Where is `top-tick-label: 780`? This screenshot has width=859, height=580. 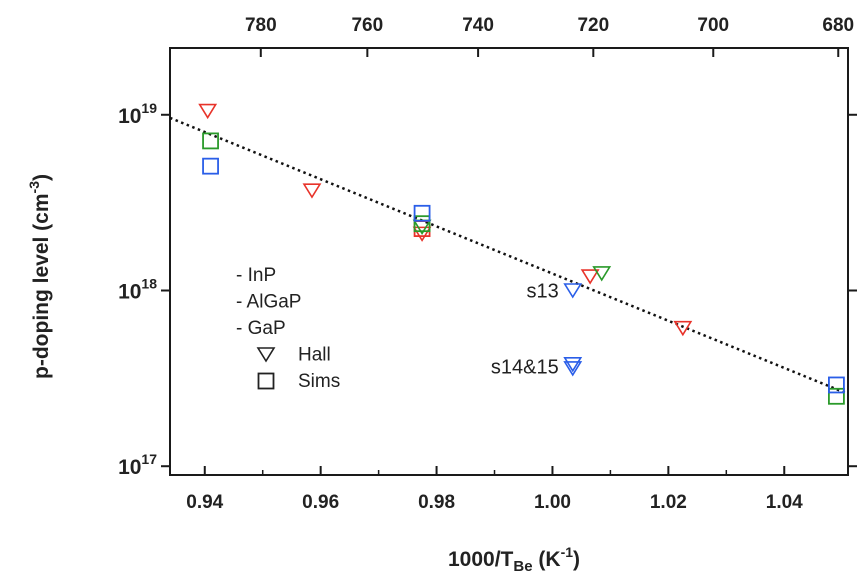
top-tick-label: 780 is located at coordinates (261, 25).